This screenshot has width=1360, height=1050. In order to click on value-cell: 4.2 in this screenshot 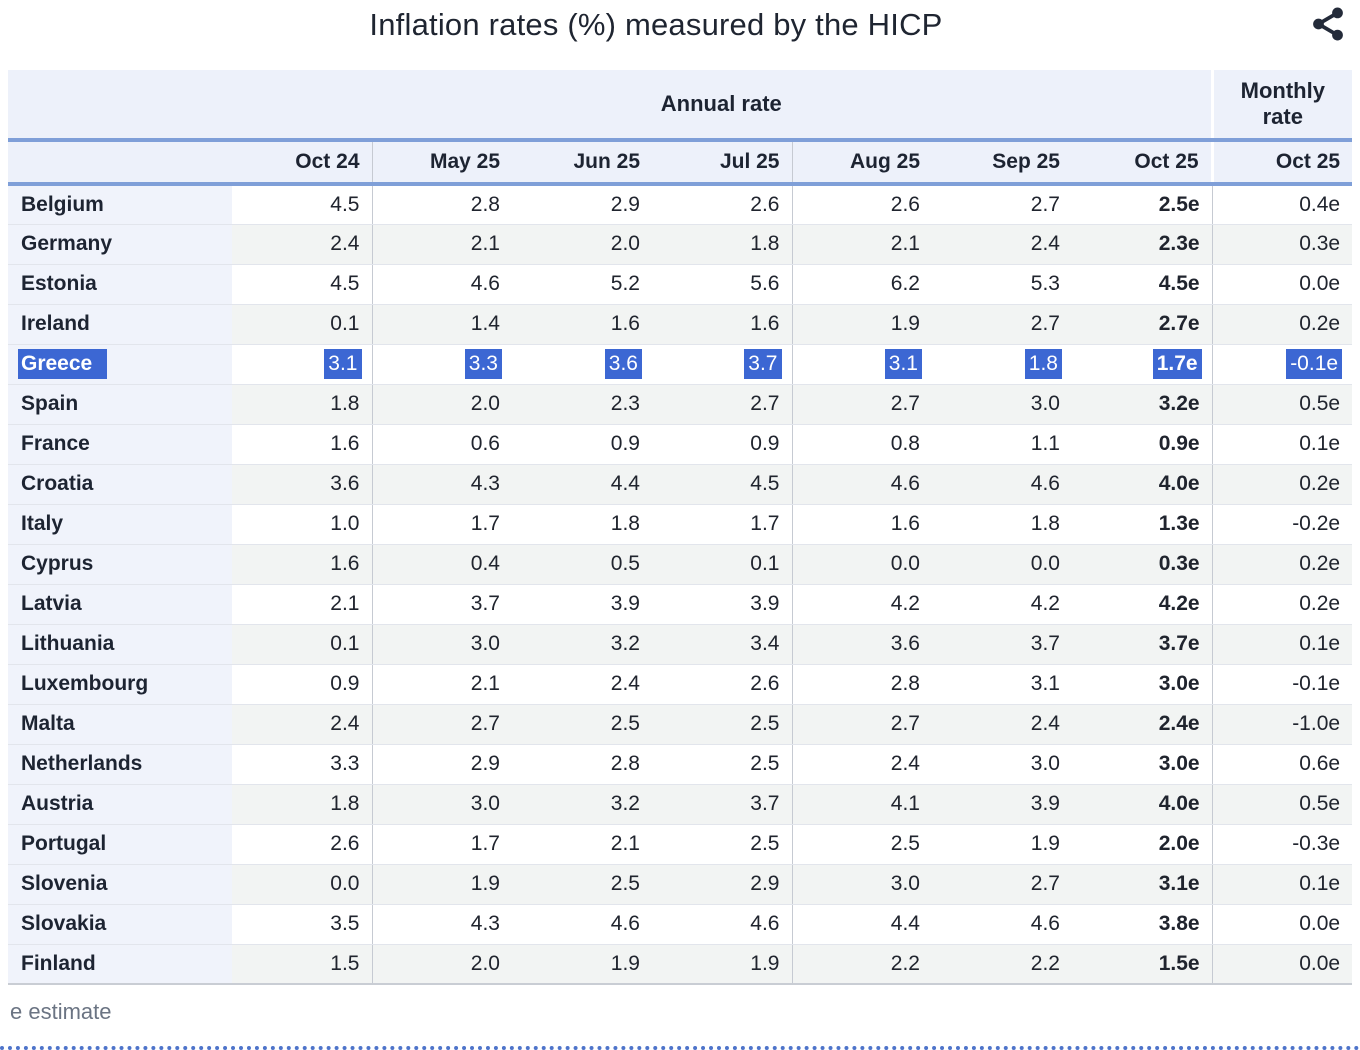, I will do `click(1002, 604)`.